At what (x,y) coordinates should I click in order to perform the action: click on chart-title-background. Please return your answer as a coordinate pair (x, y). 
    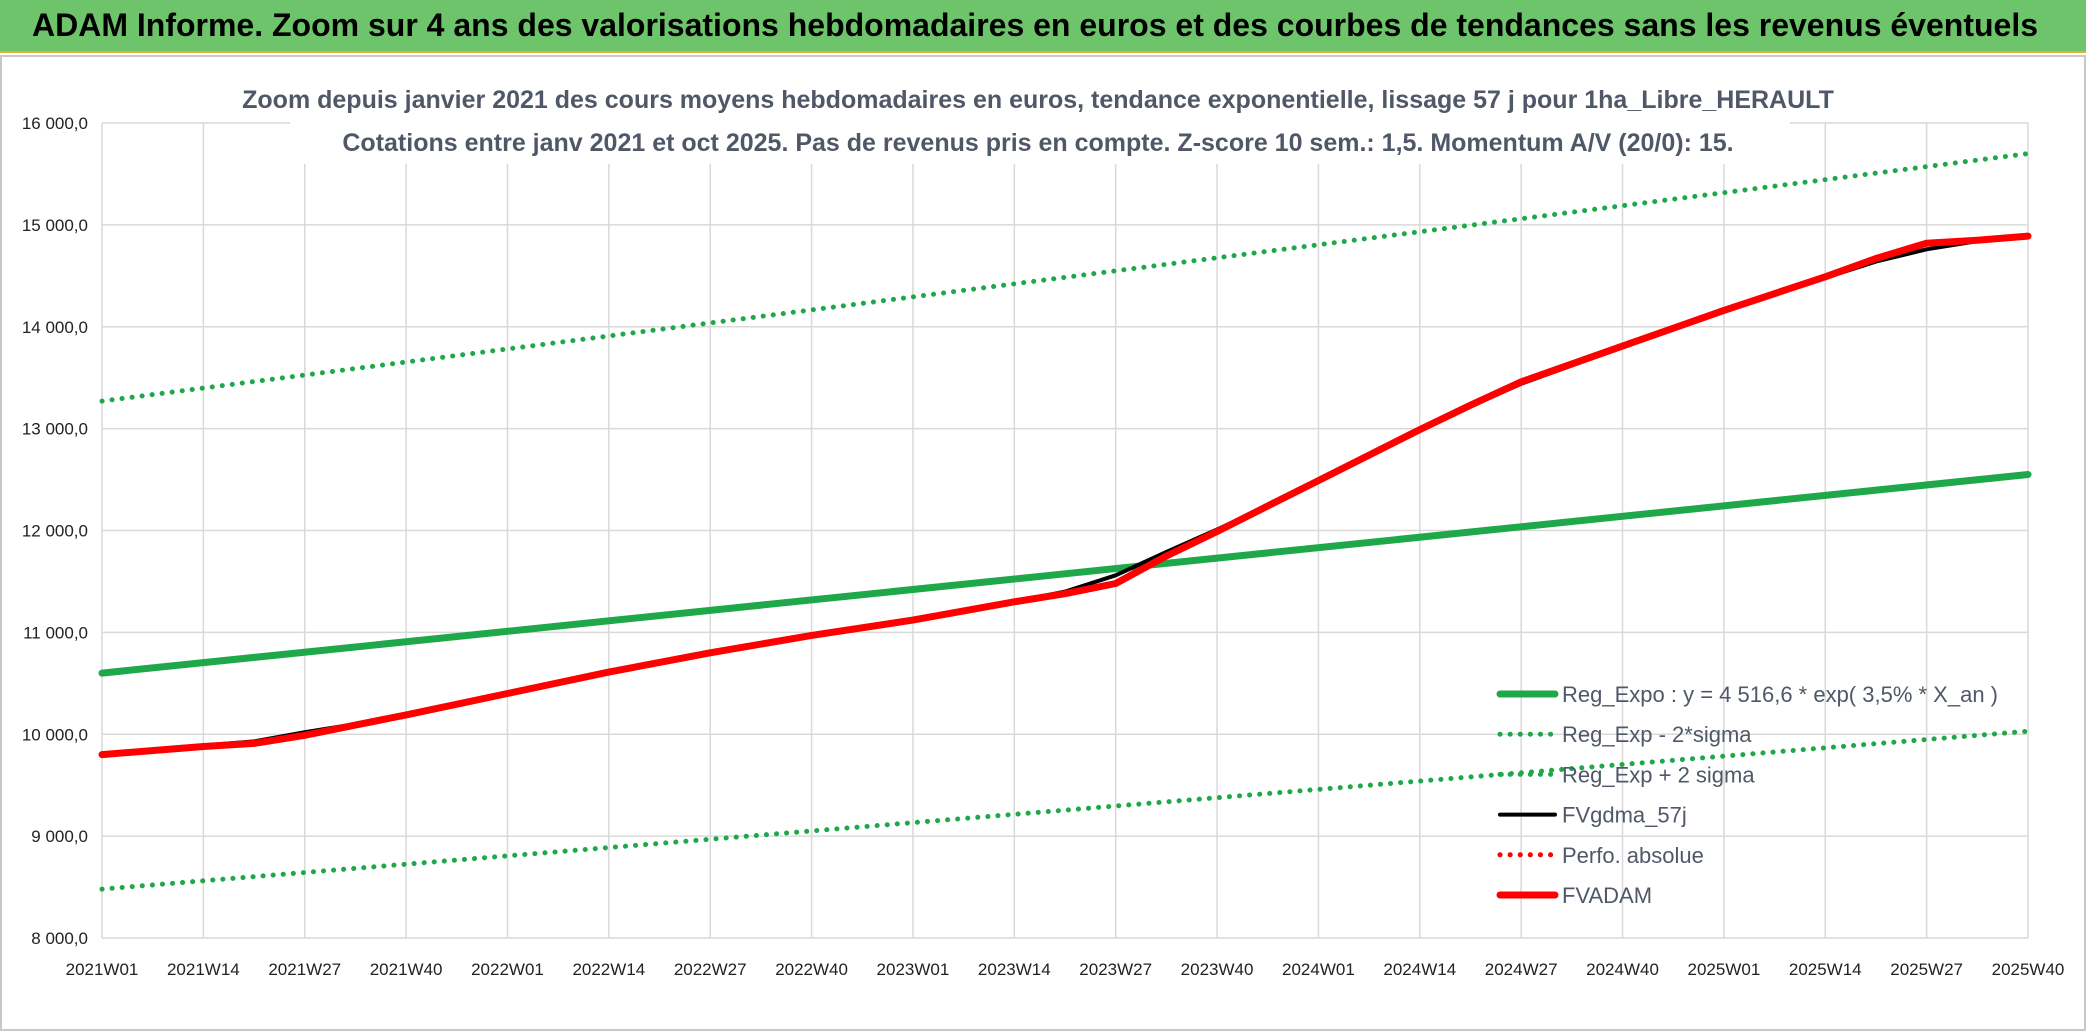
    Looking at the image, I should click on (1040, 118).